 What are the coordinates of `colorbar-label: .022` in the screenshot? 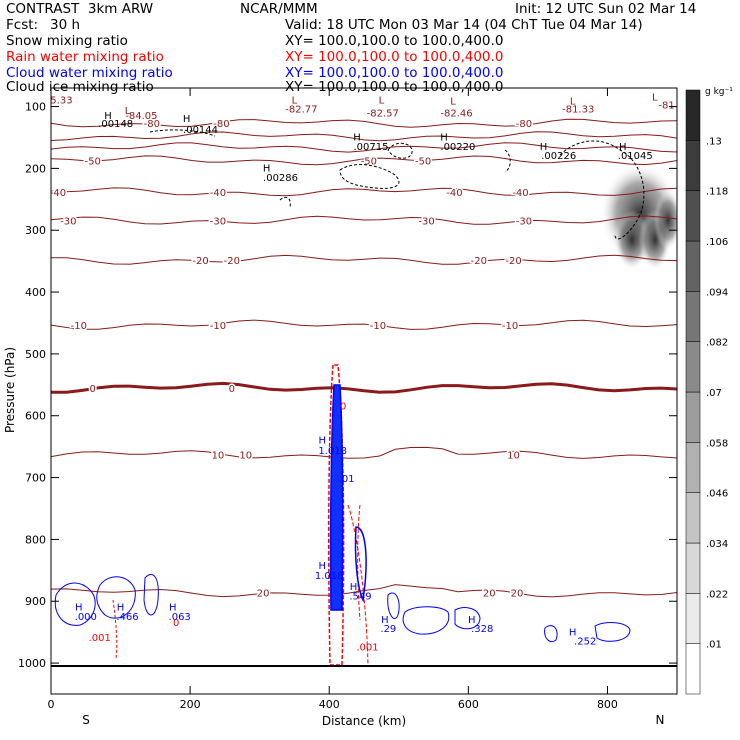 It's located at (717, 594).